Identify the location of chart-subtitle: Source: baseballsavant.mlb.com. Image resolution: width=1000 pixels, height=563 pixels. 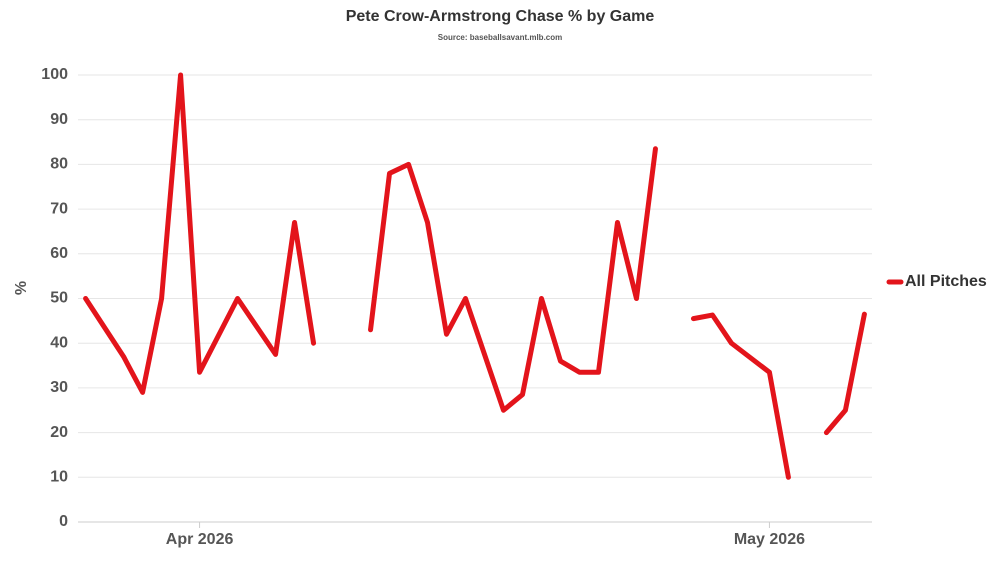
(500, 37).